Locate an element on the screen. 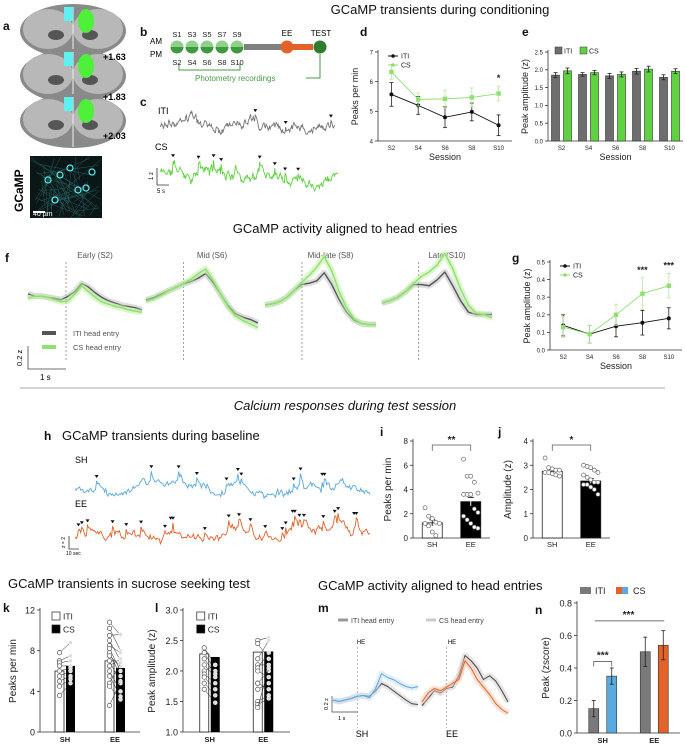  am-session-circle is located at coordinates (207, 43).